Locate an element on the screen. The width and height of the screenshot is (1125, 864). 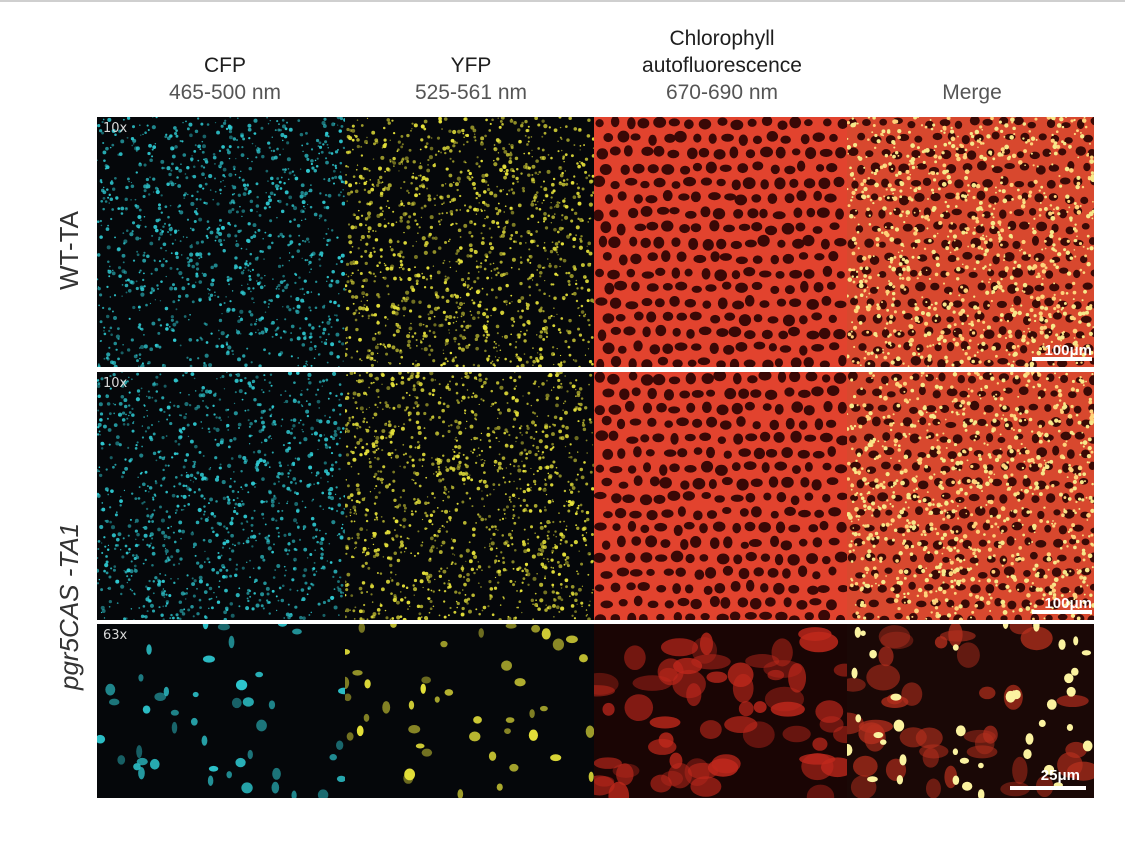
panel-pgr5-cfp: 10x is located at coordinates (221, 496).